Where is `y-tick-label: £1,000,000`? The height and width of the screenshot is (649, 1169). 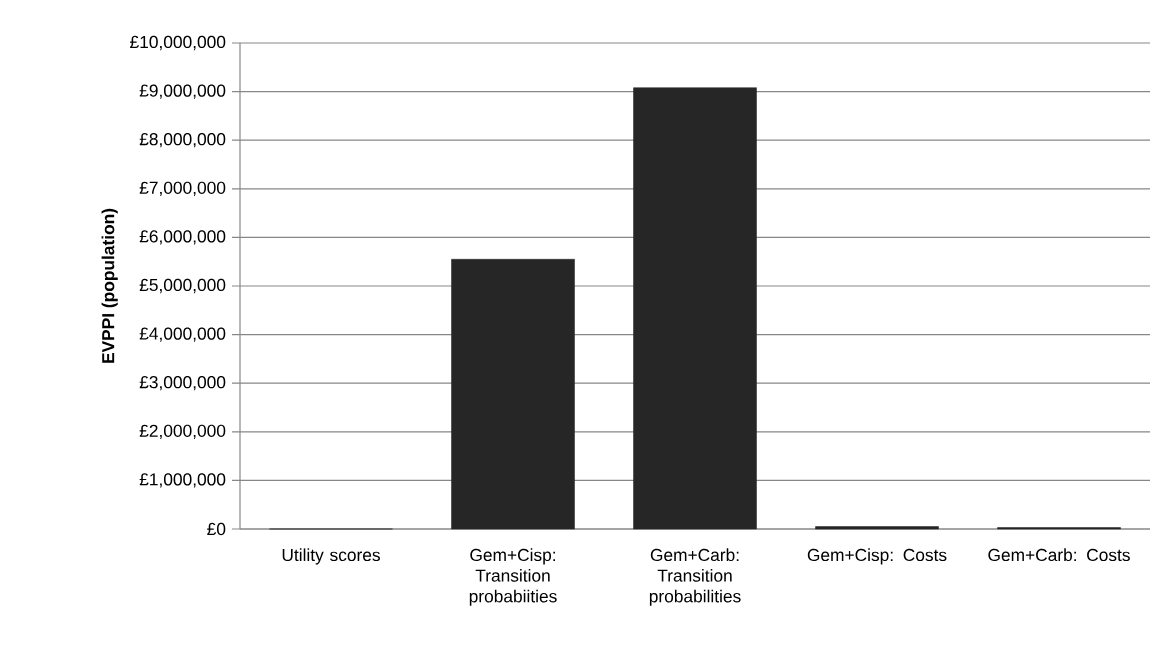
y-tick-label: £1,000,000 is located at coordinates (182, 480).